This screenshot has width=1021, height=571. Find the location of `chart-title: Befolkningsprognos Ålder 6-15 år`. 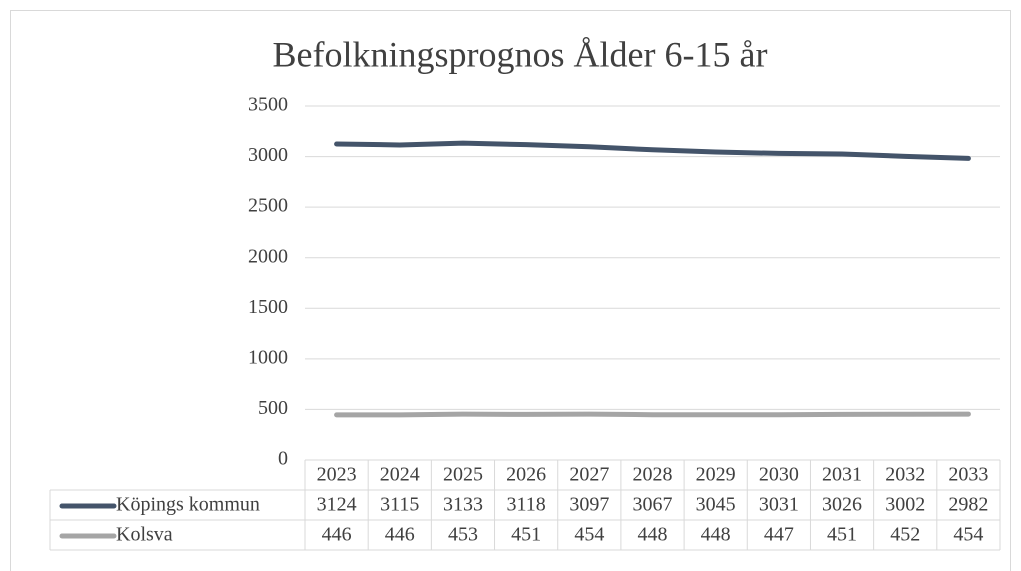

chart-title: Befolkningsprognos Ålder 6-15 år is located at coordinates (520, 54).